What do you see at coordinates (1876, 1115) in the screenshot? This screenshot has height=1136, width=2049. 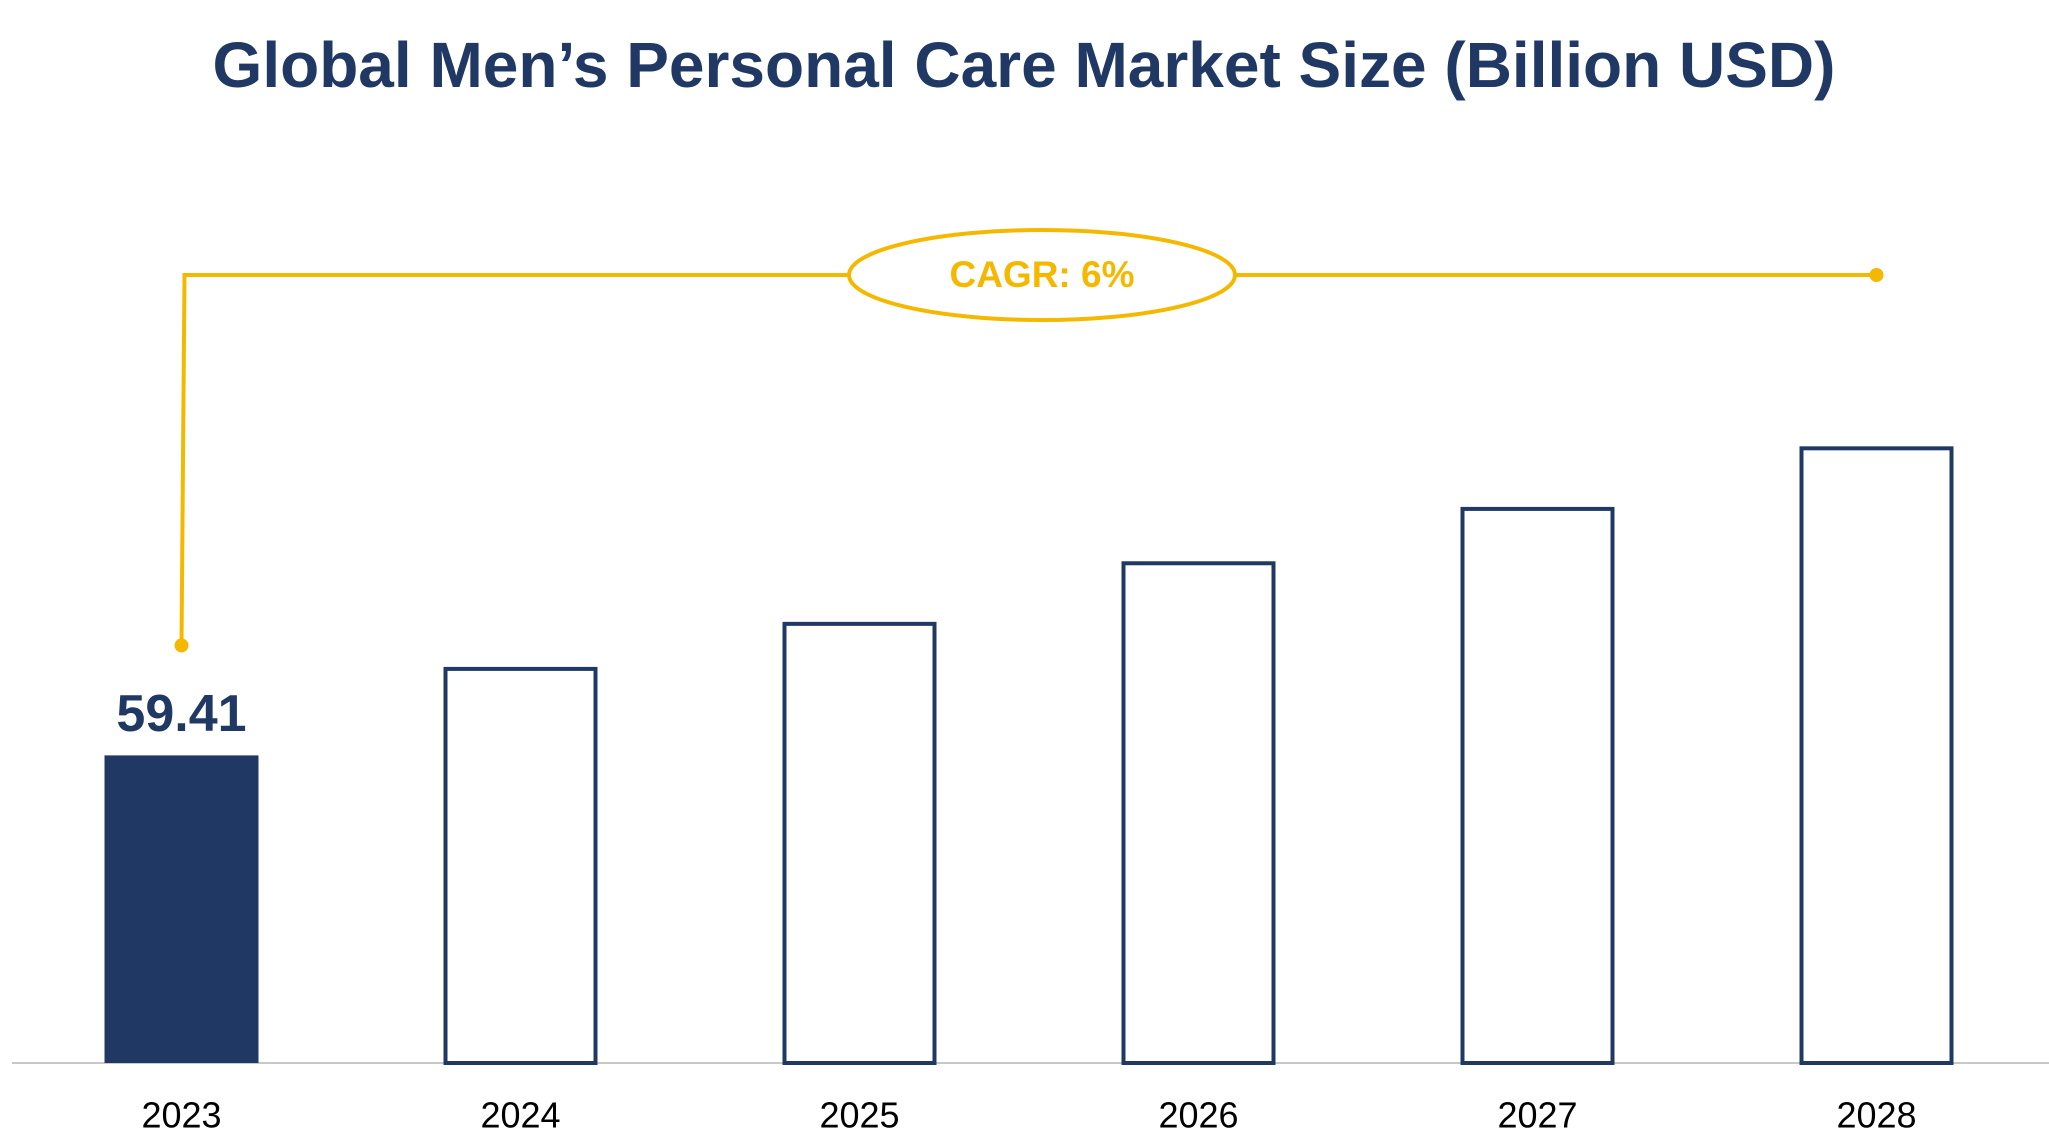 I see `x-tick-label: 2028` at bounding box center [1876, 1115].